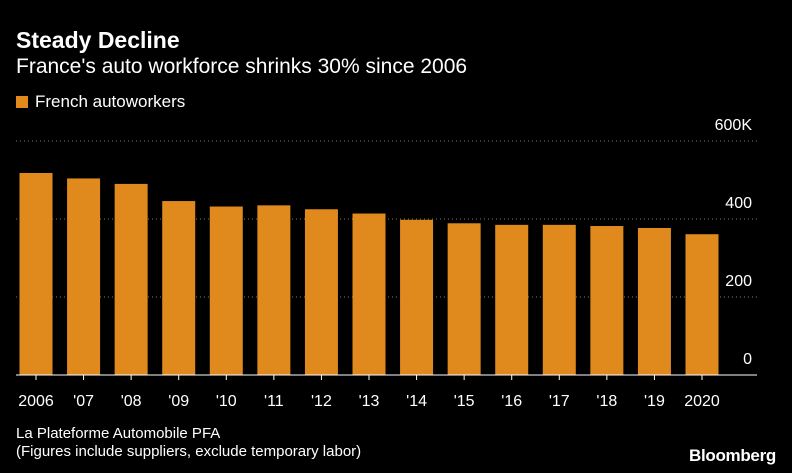 This screenshot has width=792, height=473. What do you see at coordinates (226, 401) in the screenshot?
I see `x-tick-label: '10` at bounding box center [226, 401].